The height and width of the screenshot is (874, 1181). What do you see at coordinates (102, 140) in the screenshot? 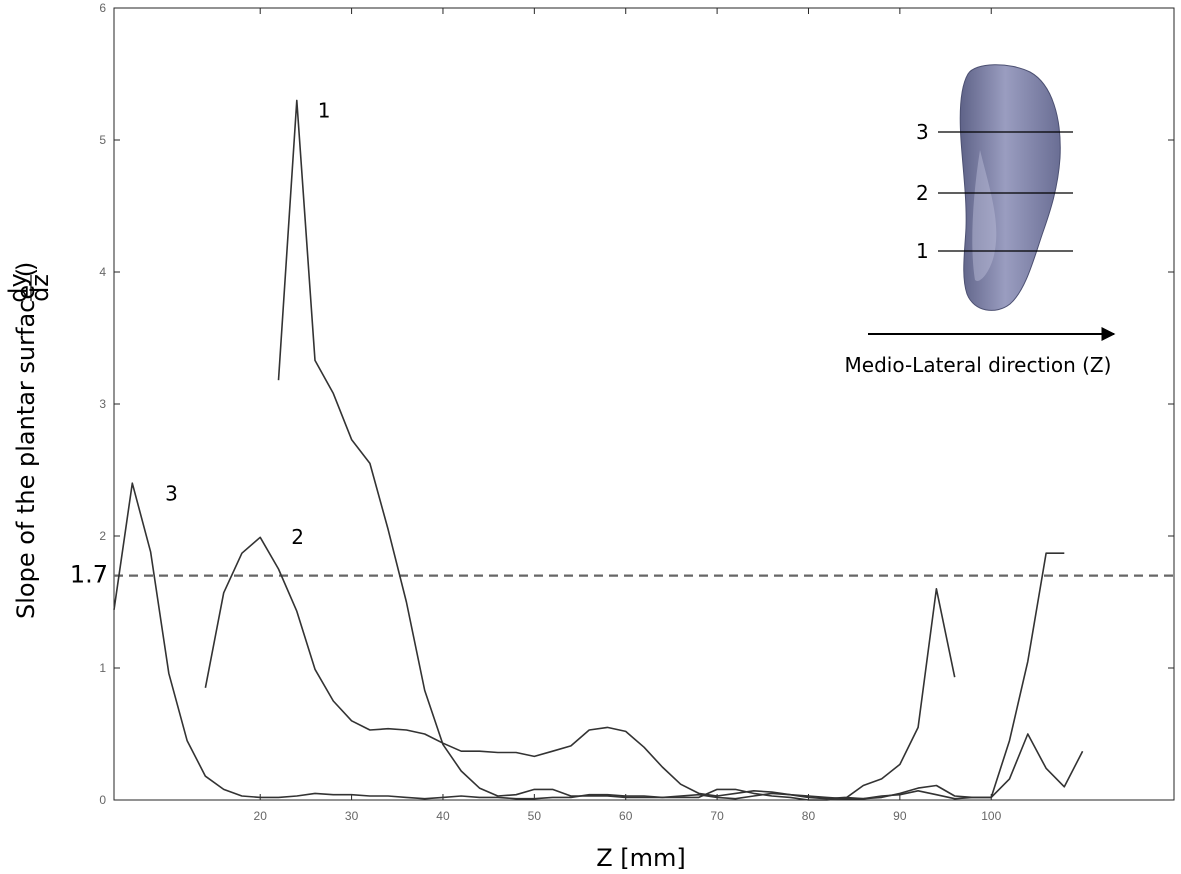
I see `y-tick-label: 5` at bounding box center [102, 140].